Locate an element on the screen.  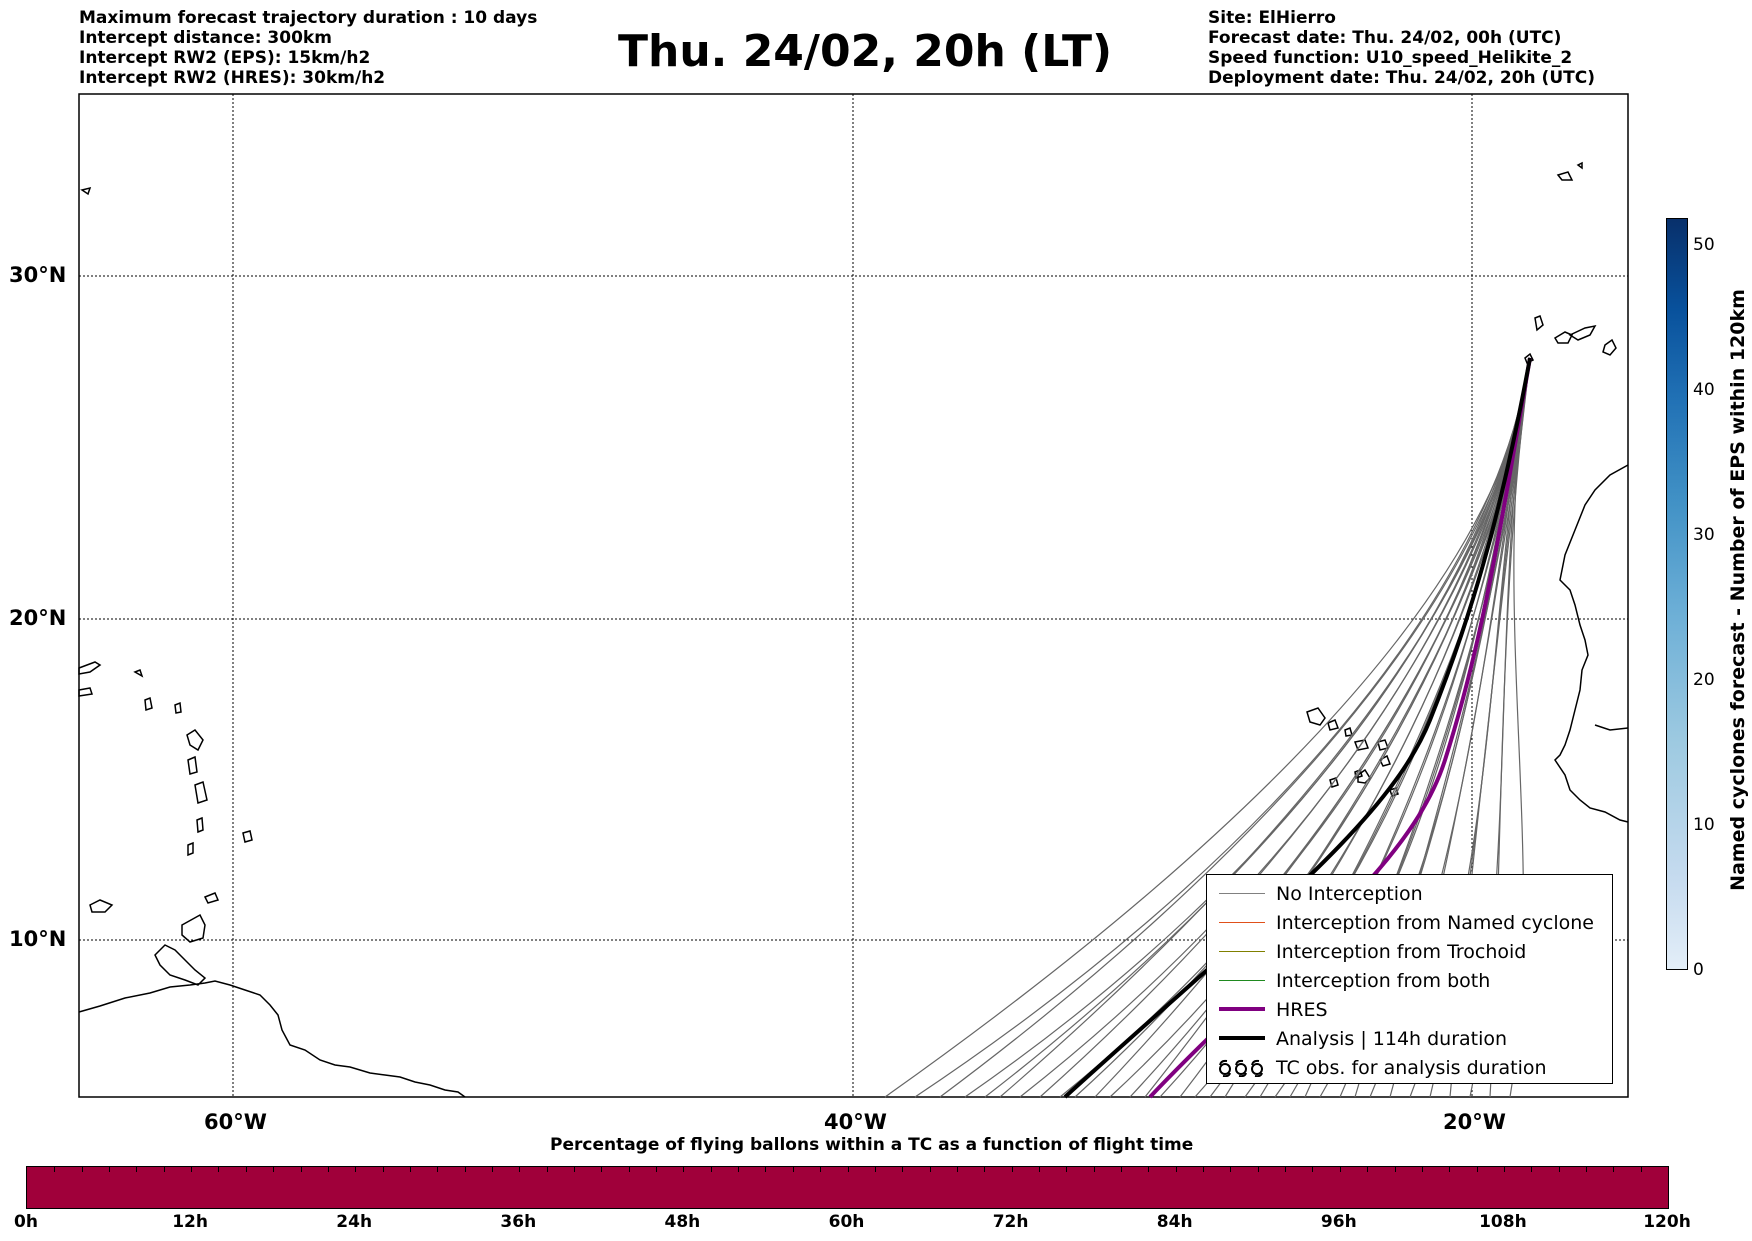
lat-label-10n: 10°N is located at coordinates (38, 939).